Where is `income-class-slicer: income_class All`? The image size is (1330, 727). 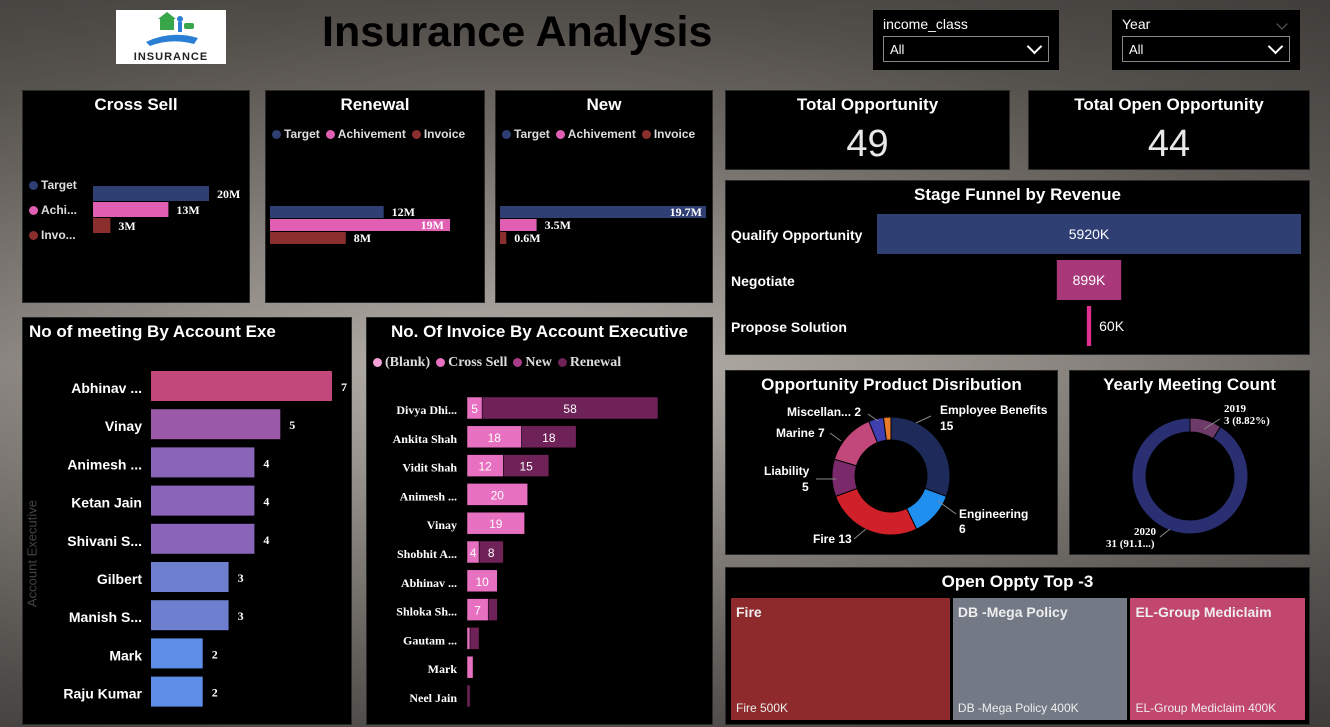
income-class-slicer: income_class All is located at coordinates (966, 40).